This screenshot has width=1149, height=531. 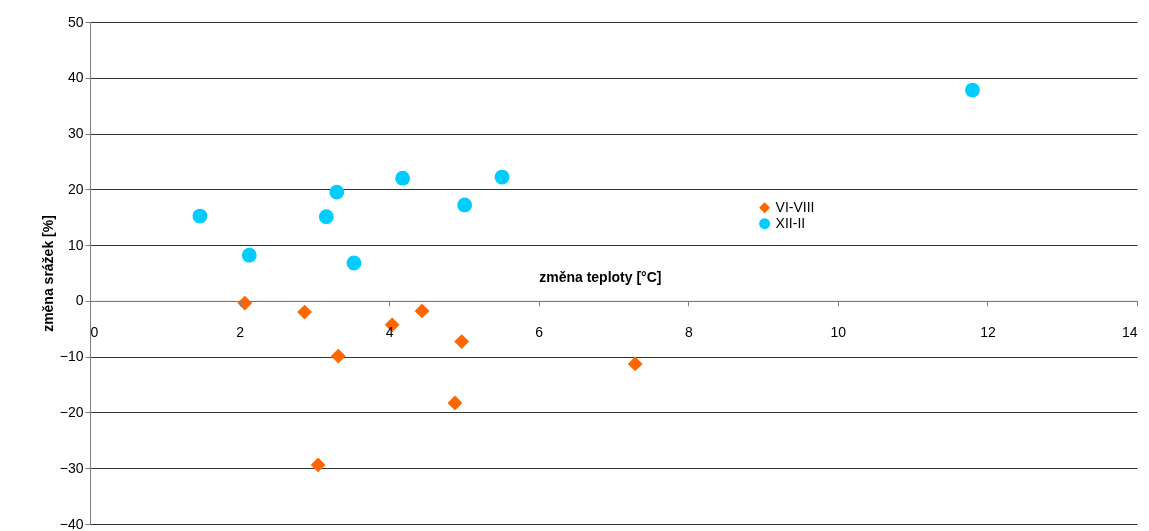 What do you see at coordinates (838, 332) in the screenshot?
I see `x-tick-label: 10` at bounding box center [838, 332].